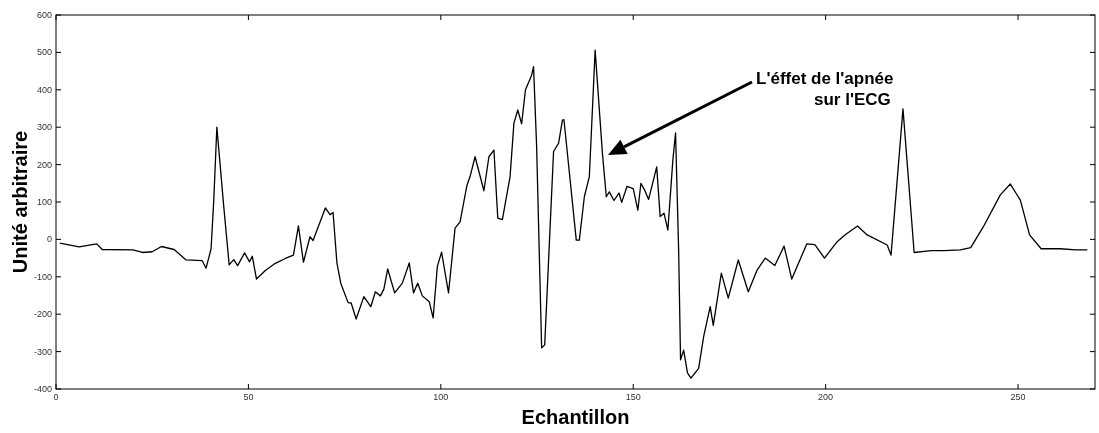 This screenshot has width=1099, height=433. I want to click on y-tick-label: 300, so click(44, 127).